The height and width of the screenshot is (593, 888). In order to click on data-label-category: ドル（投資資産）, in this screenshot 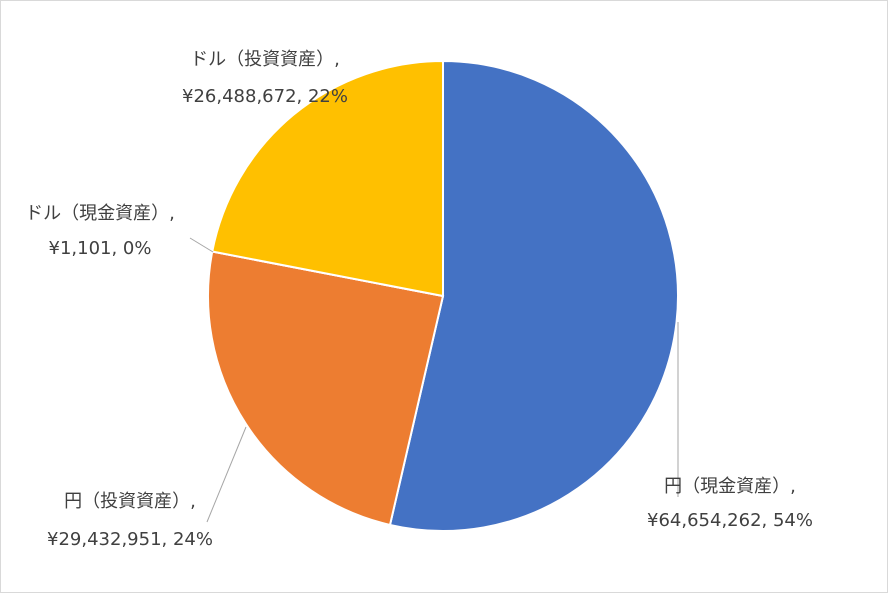, I will do `click(265, 59)`.